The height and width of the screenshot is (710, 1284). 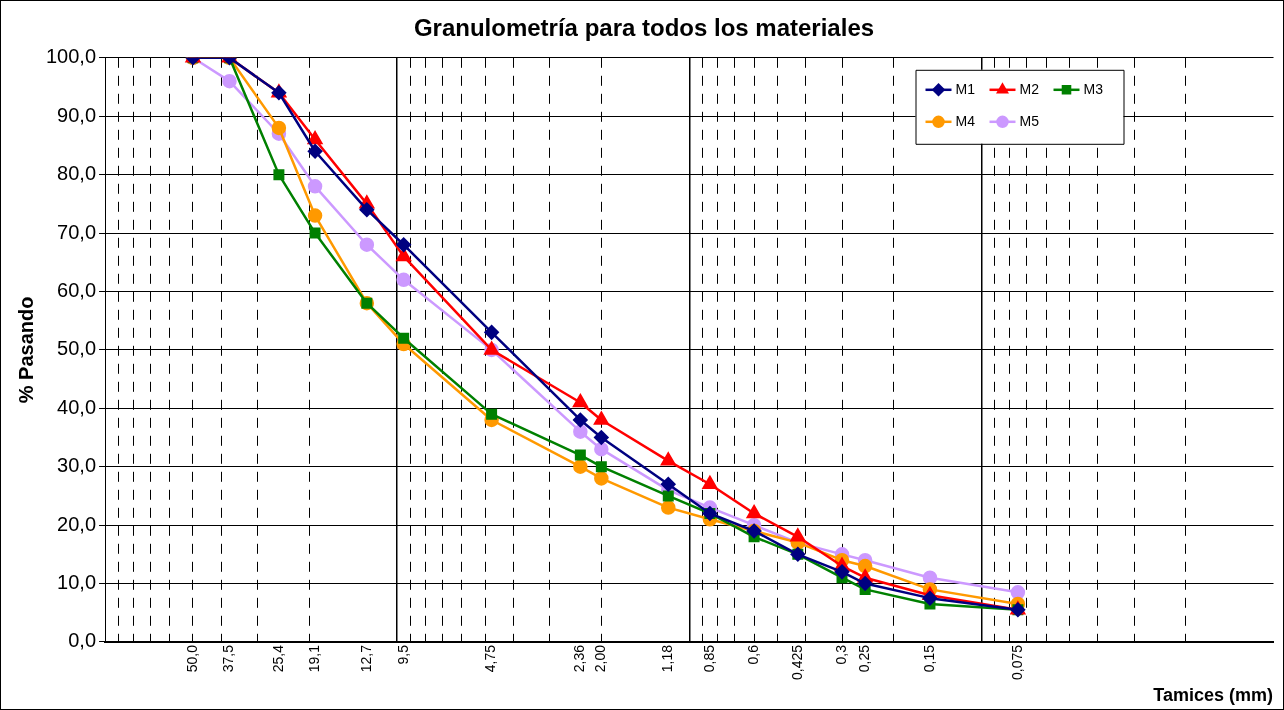 What do you see at coordinates (579, 658) in the screenshot?
I see `x-tick-label: 2,36` at bounding box center [579, 658].